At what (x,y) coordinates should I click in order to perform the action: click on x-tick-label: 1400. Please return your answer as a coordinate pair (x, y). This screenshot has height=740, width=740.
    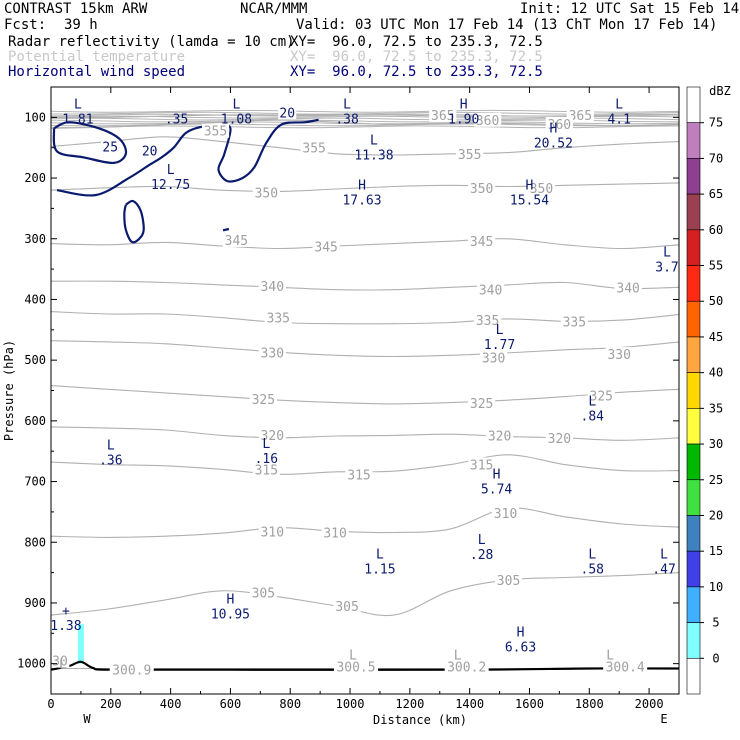
    Looking at the image, I should click on (469, 704).